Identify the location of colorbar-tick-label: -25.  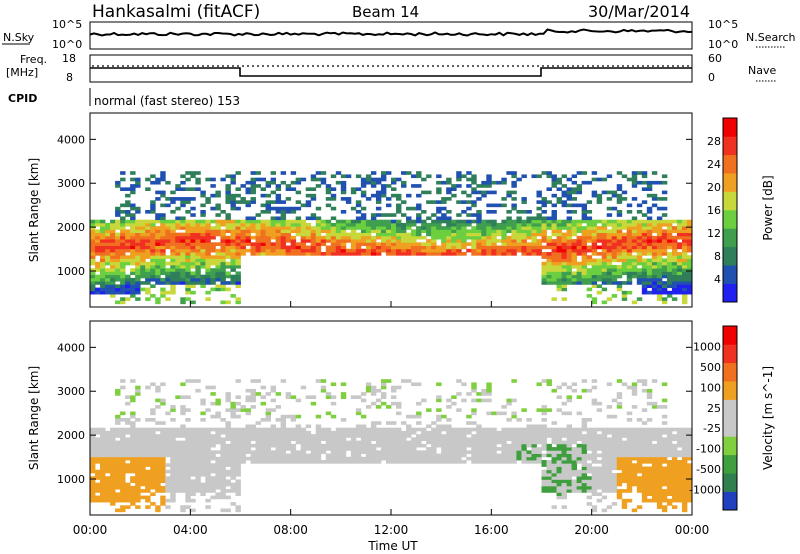
(712, 428).